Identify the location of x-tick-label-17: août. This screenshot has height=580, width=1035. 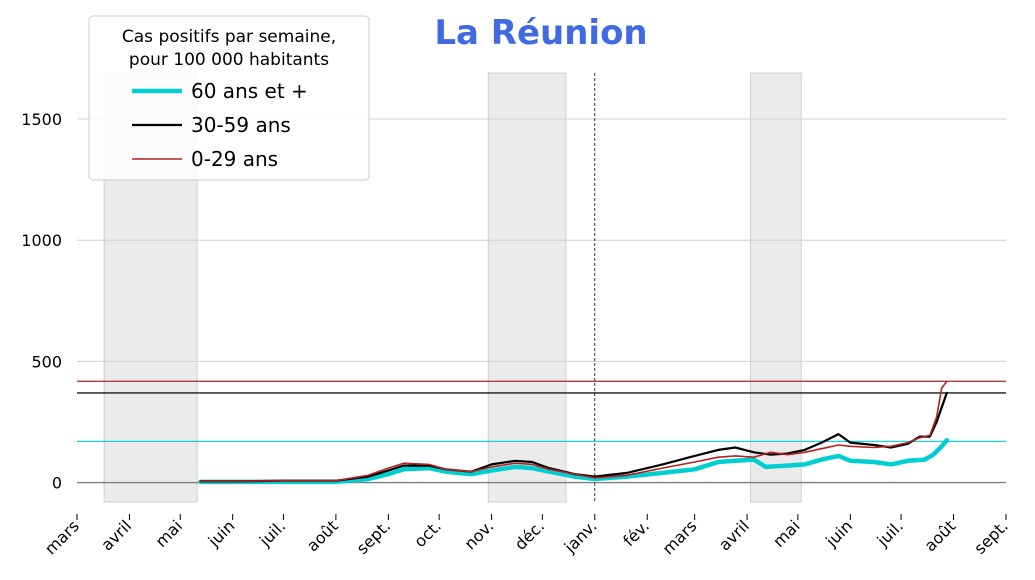
(939, 535).